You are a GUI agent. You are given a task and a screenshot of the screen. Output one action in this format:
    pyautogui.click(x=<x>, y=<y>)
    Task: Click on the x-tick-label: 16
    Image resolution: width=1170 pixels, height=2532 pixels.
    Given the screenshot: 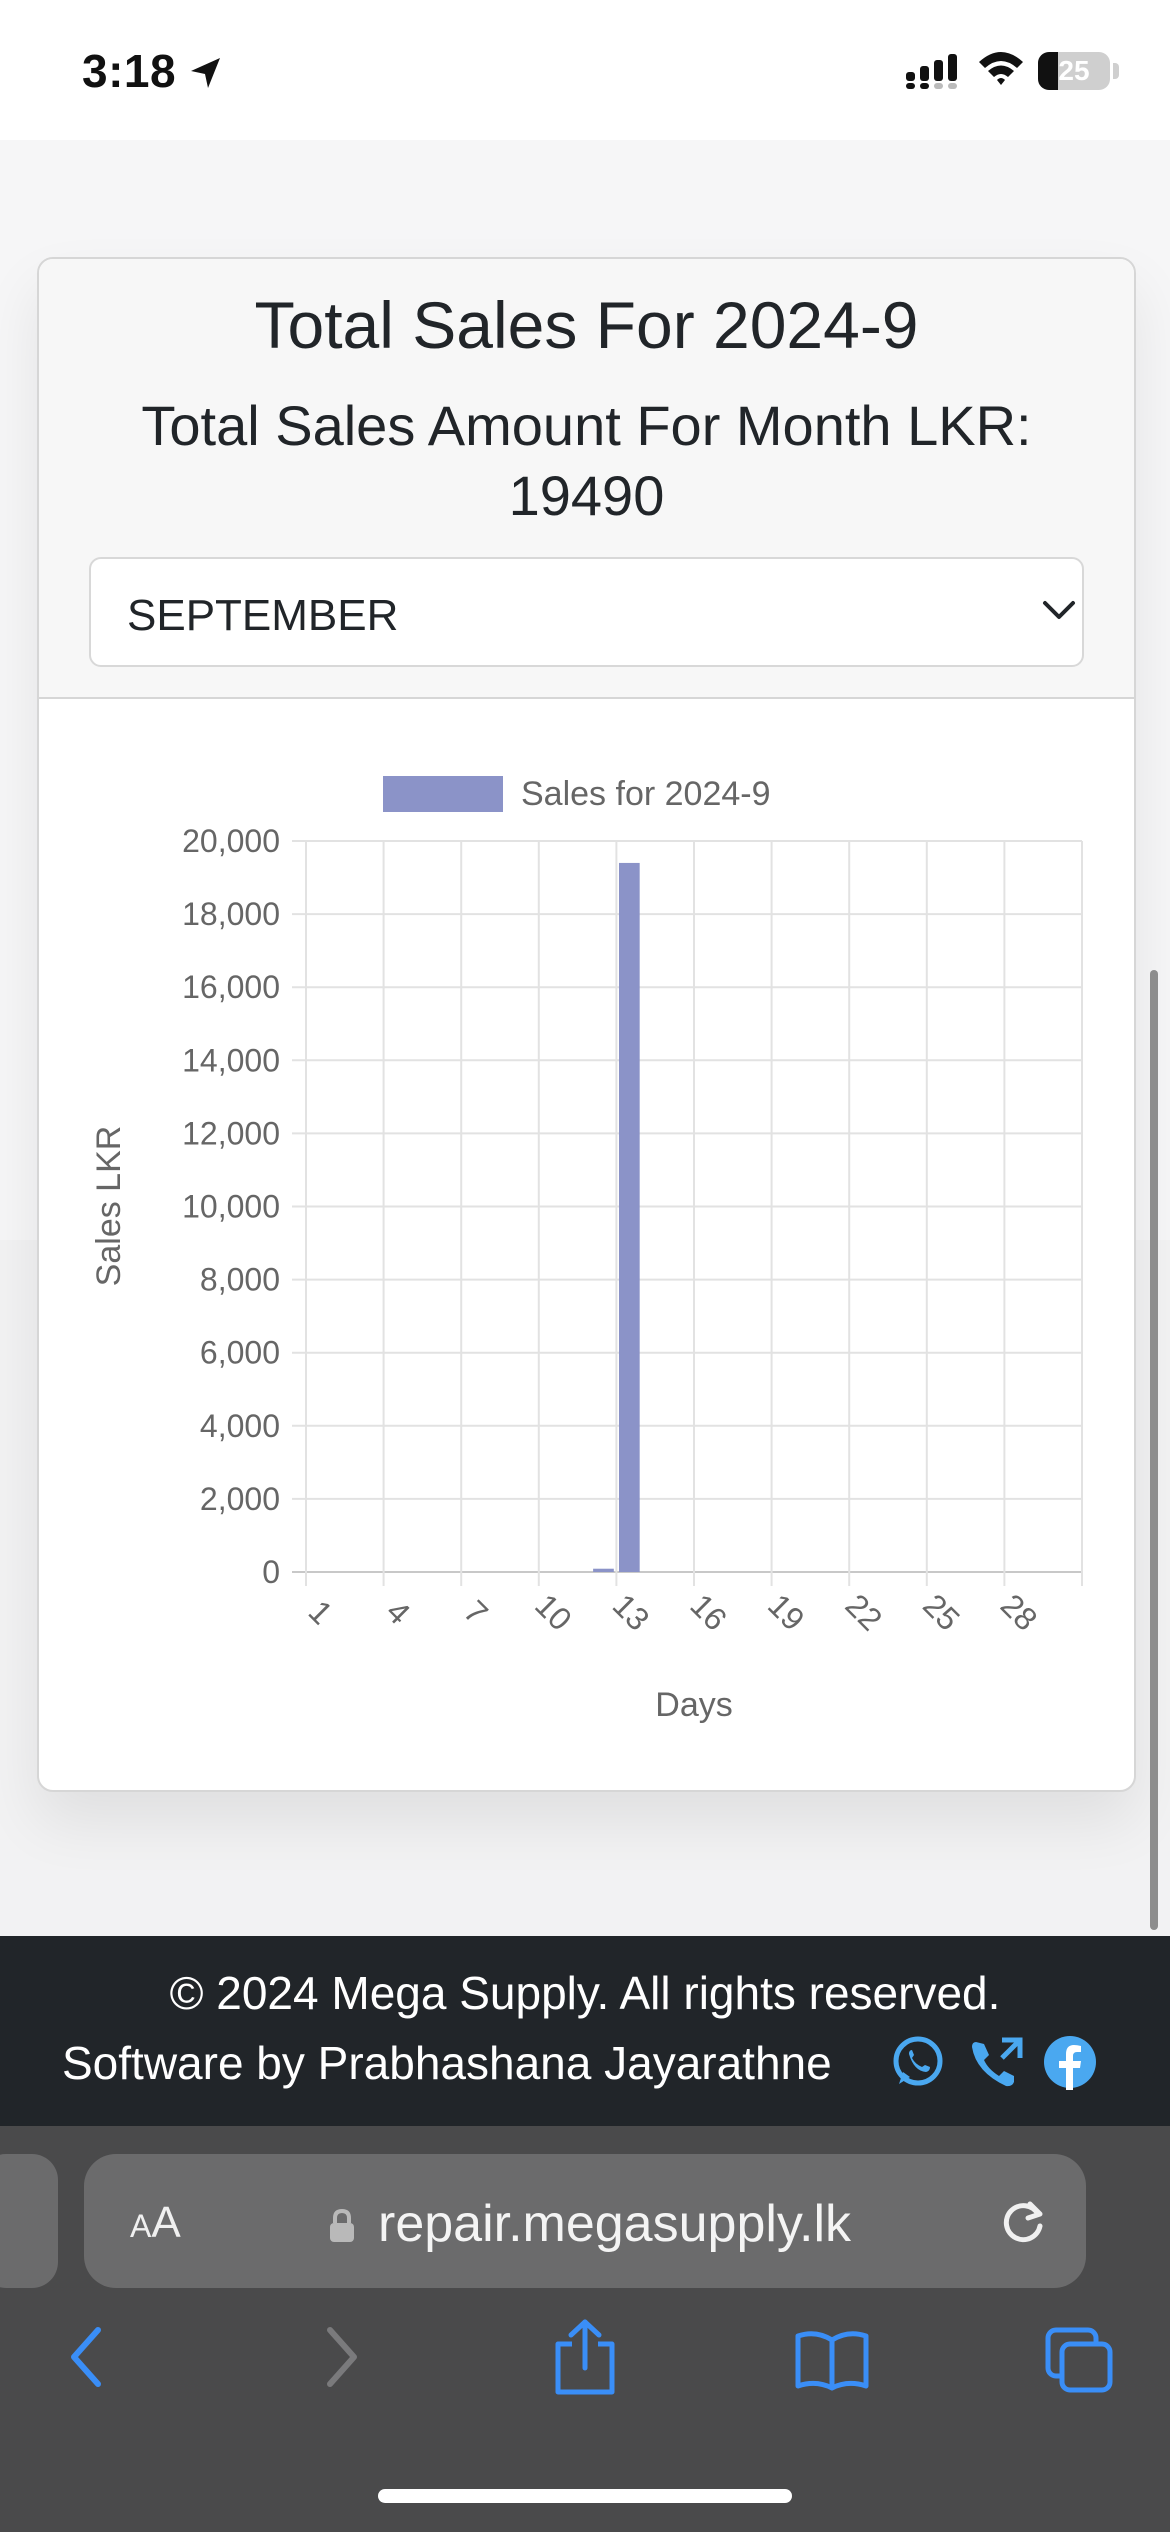 What is the action you would take?
    pyautogui.click(x=708, y=1612)
    